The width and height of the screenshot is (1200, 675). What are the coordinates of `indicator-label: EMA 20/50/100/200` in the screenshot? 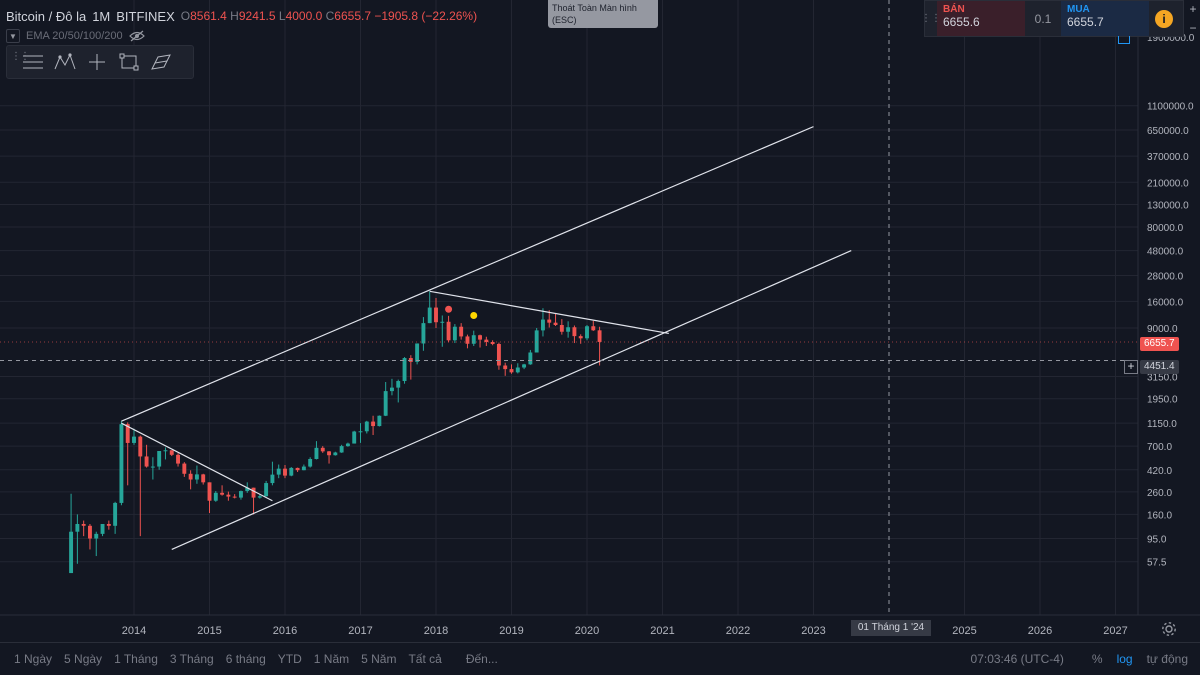 It's located at (74, 36).